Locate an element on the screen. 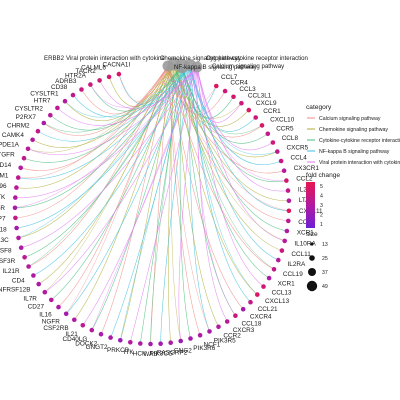 The width and height of the screenshot is (400, 400). category-label-erbb2: ERBB2 is located at coordinates (54, 58).